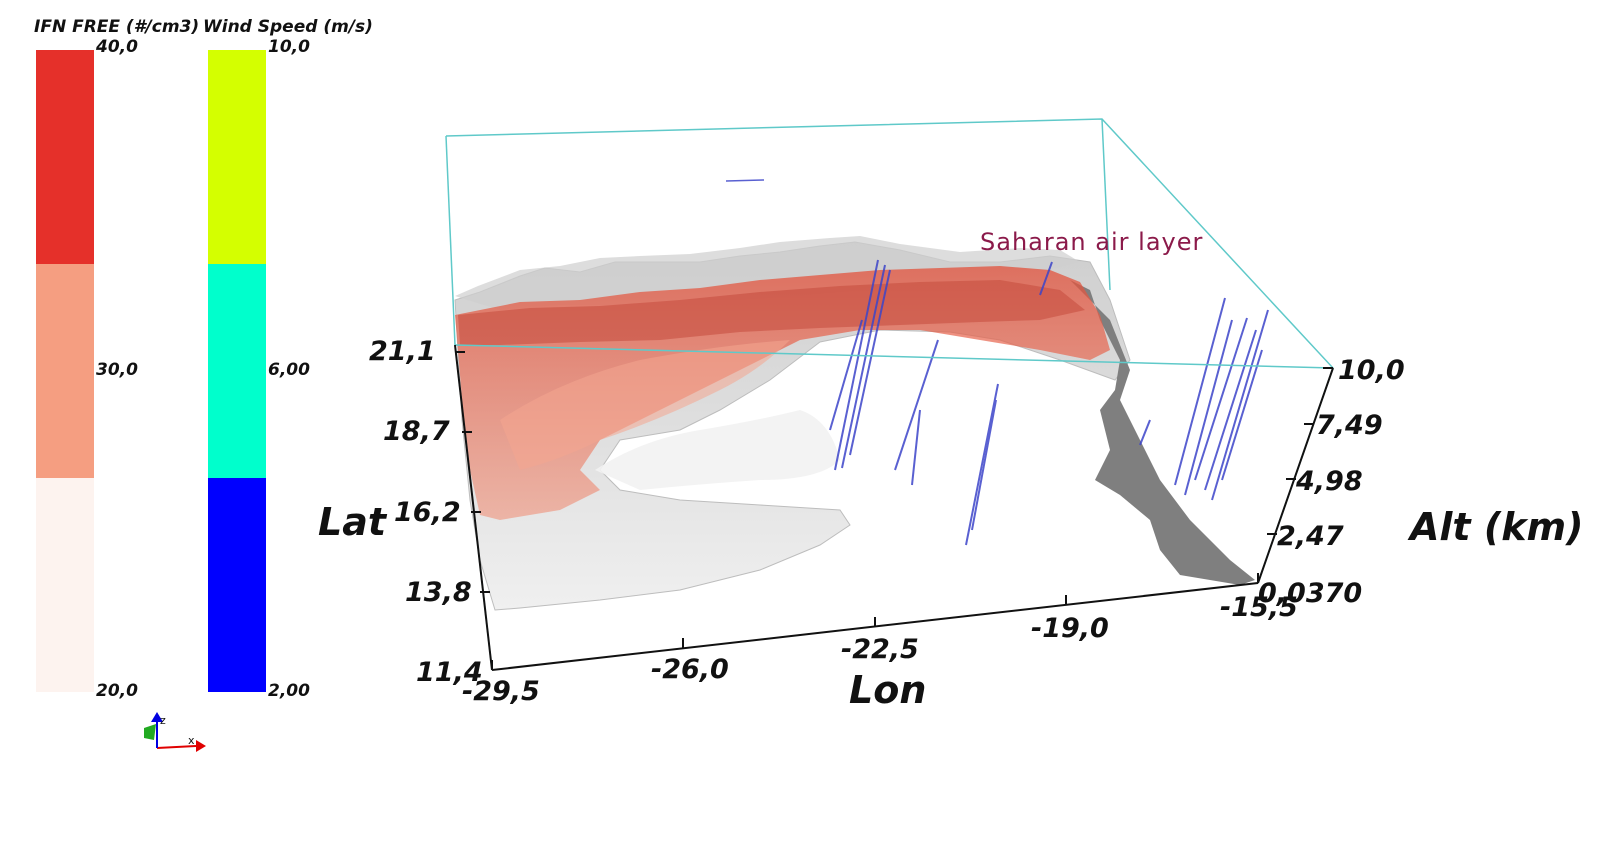 The width and height of the screenshot is (1597, 847). Describe the element at coordinates (352, 522) in the screenshot. I see `lat-axis-title: Lat` at that location.